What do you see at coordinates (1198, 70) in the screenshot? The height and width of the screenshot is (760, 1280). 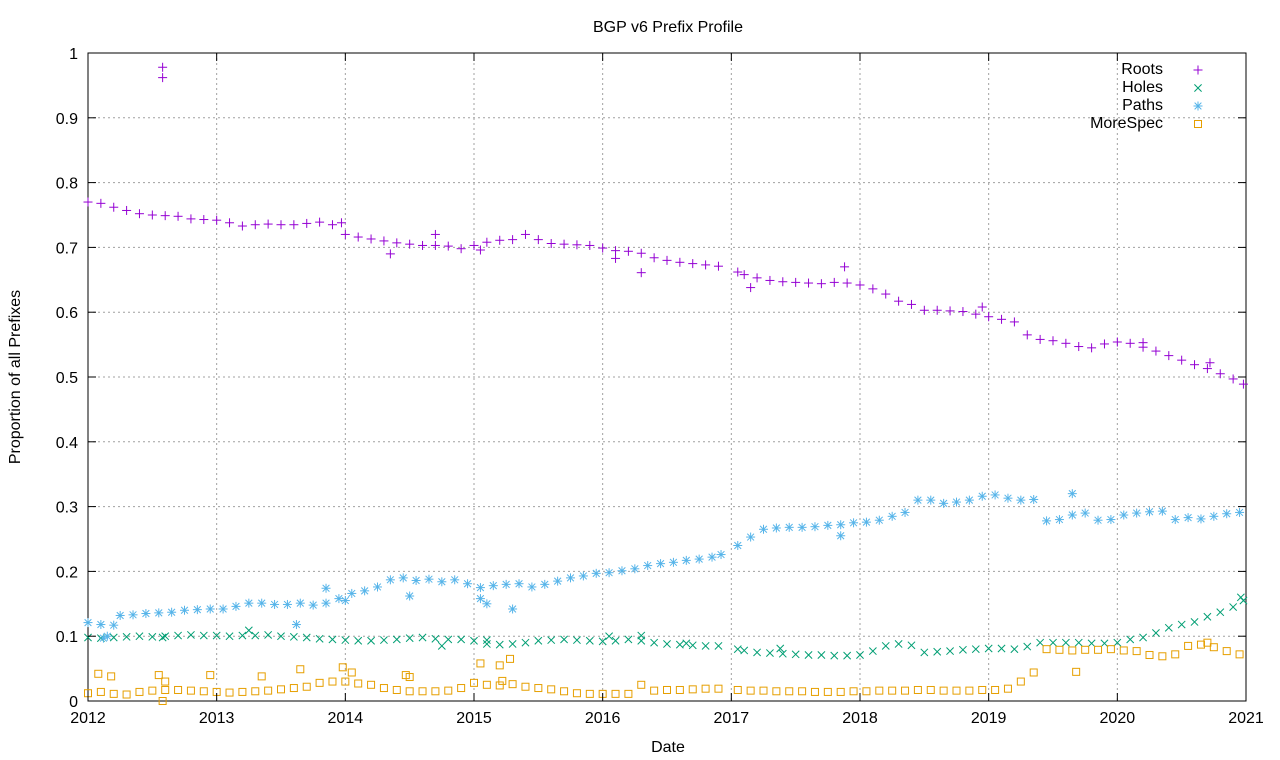 I see `legend-marker-roots` at bounding box center [1198, 70].